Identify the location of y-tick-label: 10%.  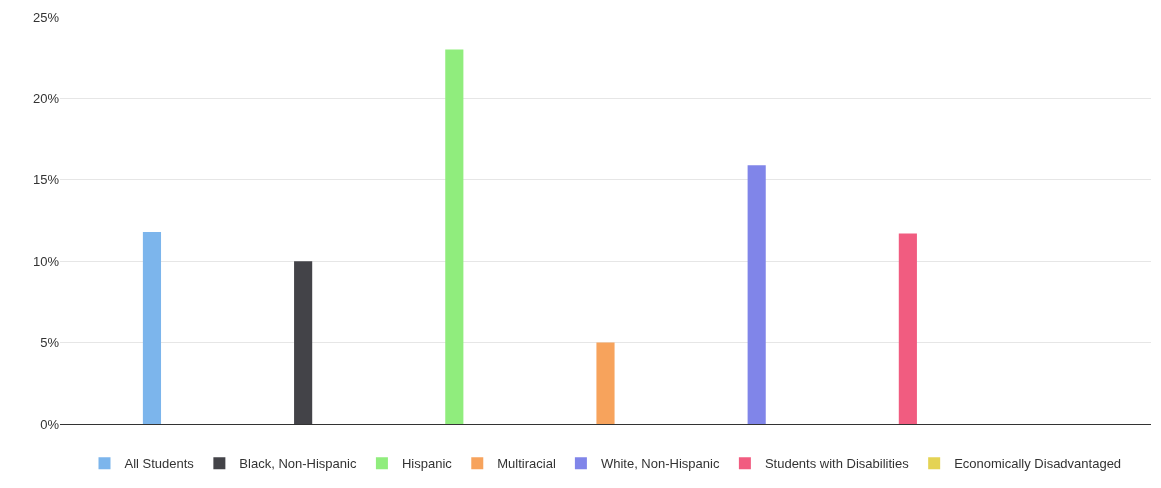
(46, 261).